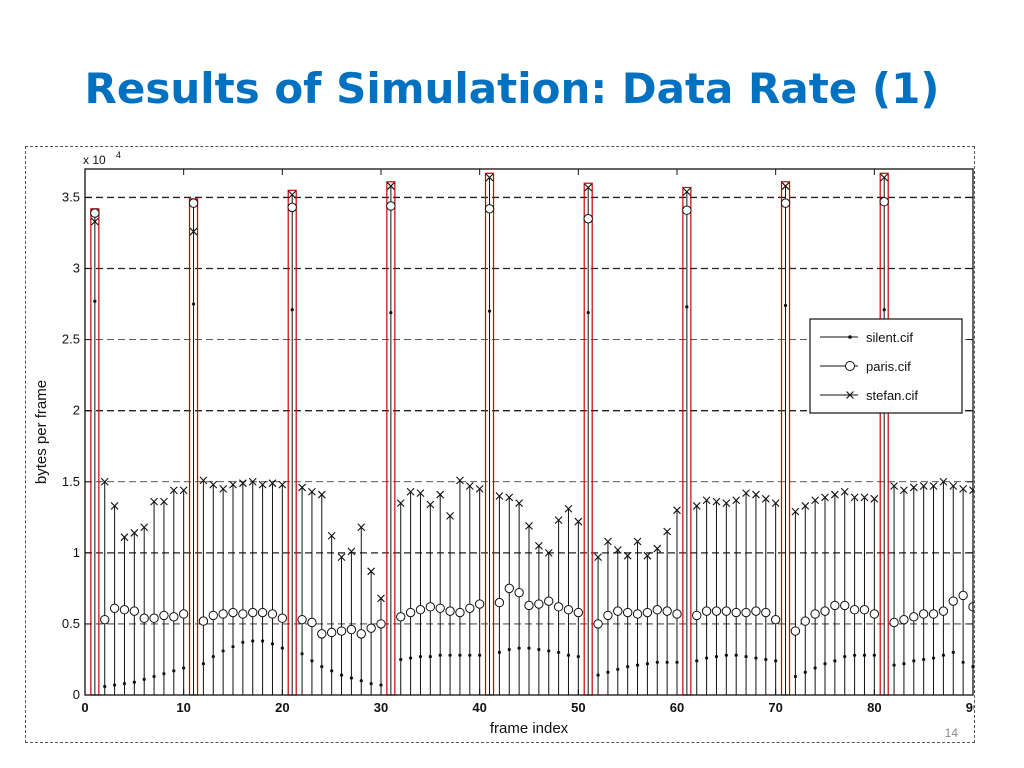 This screenshot has height=768, width=1024. I want to click on y-axis-label: bytes per frame, so click(41, 432).